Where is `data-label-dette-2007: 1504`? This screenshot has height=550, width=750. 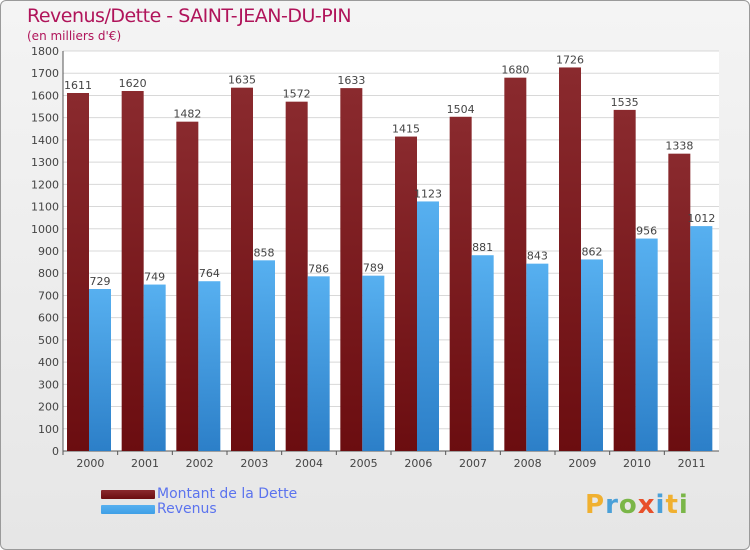
data-label-dette-2007: 1504 is located at coordinates (461, 109).